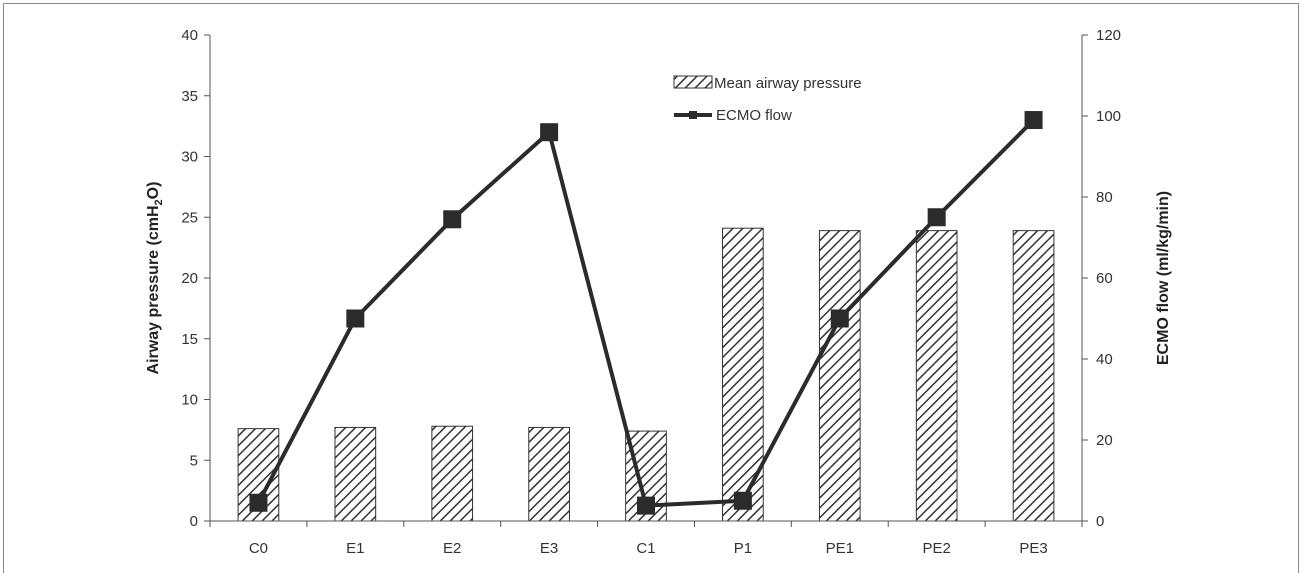 This screenshot has width=1303, height=573. Describe the element at coordinates (767, 99) in the screenshot. I see `legend: Mean airway pressure ECMO flow` at that location.